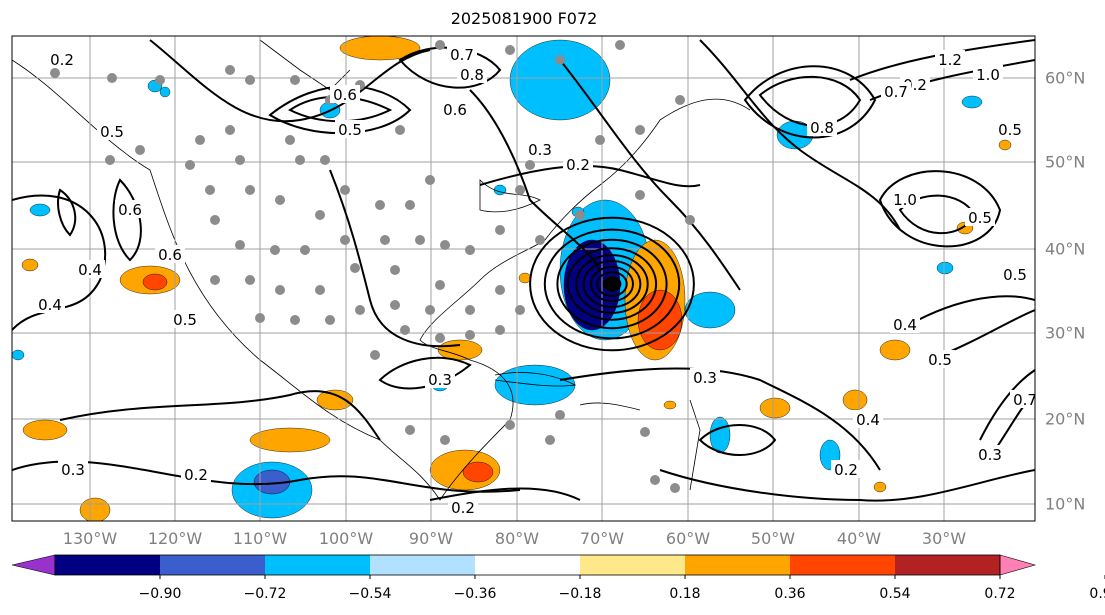  I want to click on colorbar, so click(558, 566).